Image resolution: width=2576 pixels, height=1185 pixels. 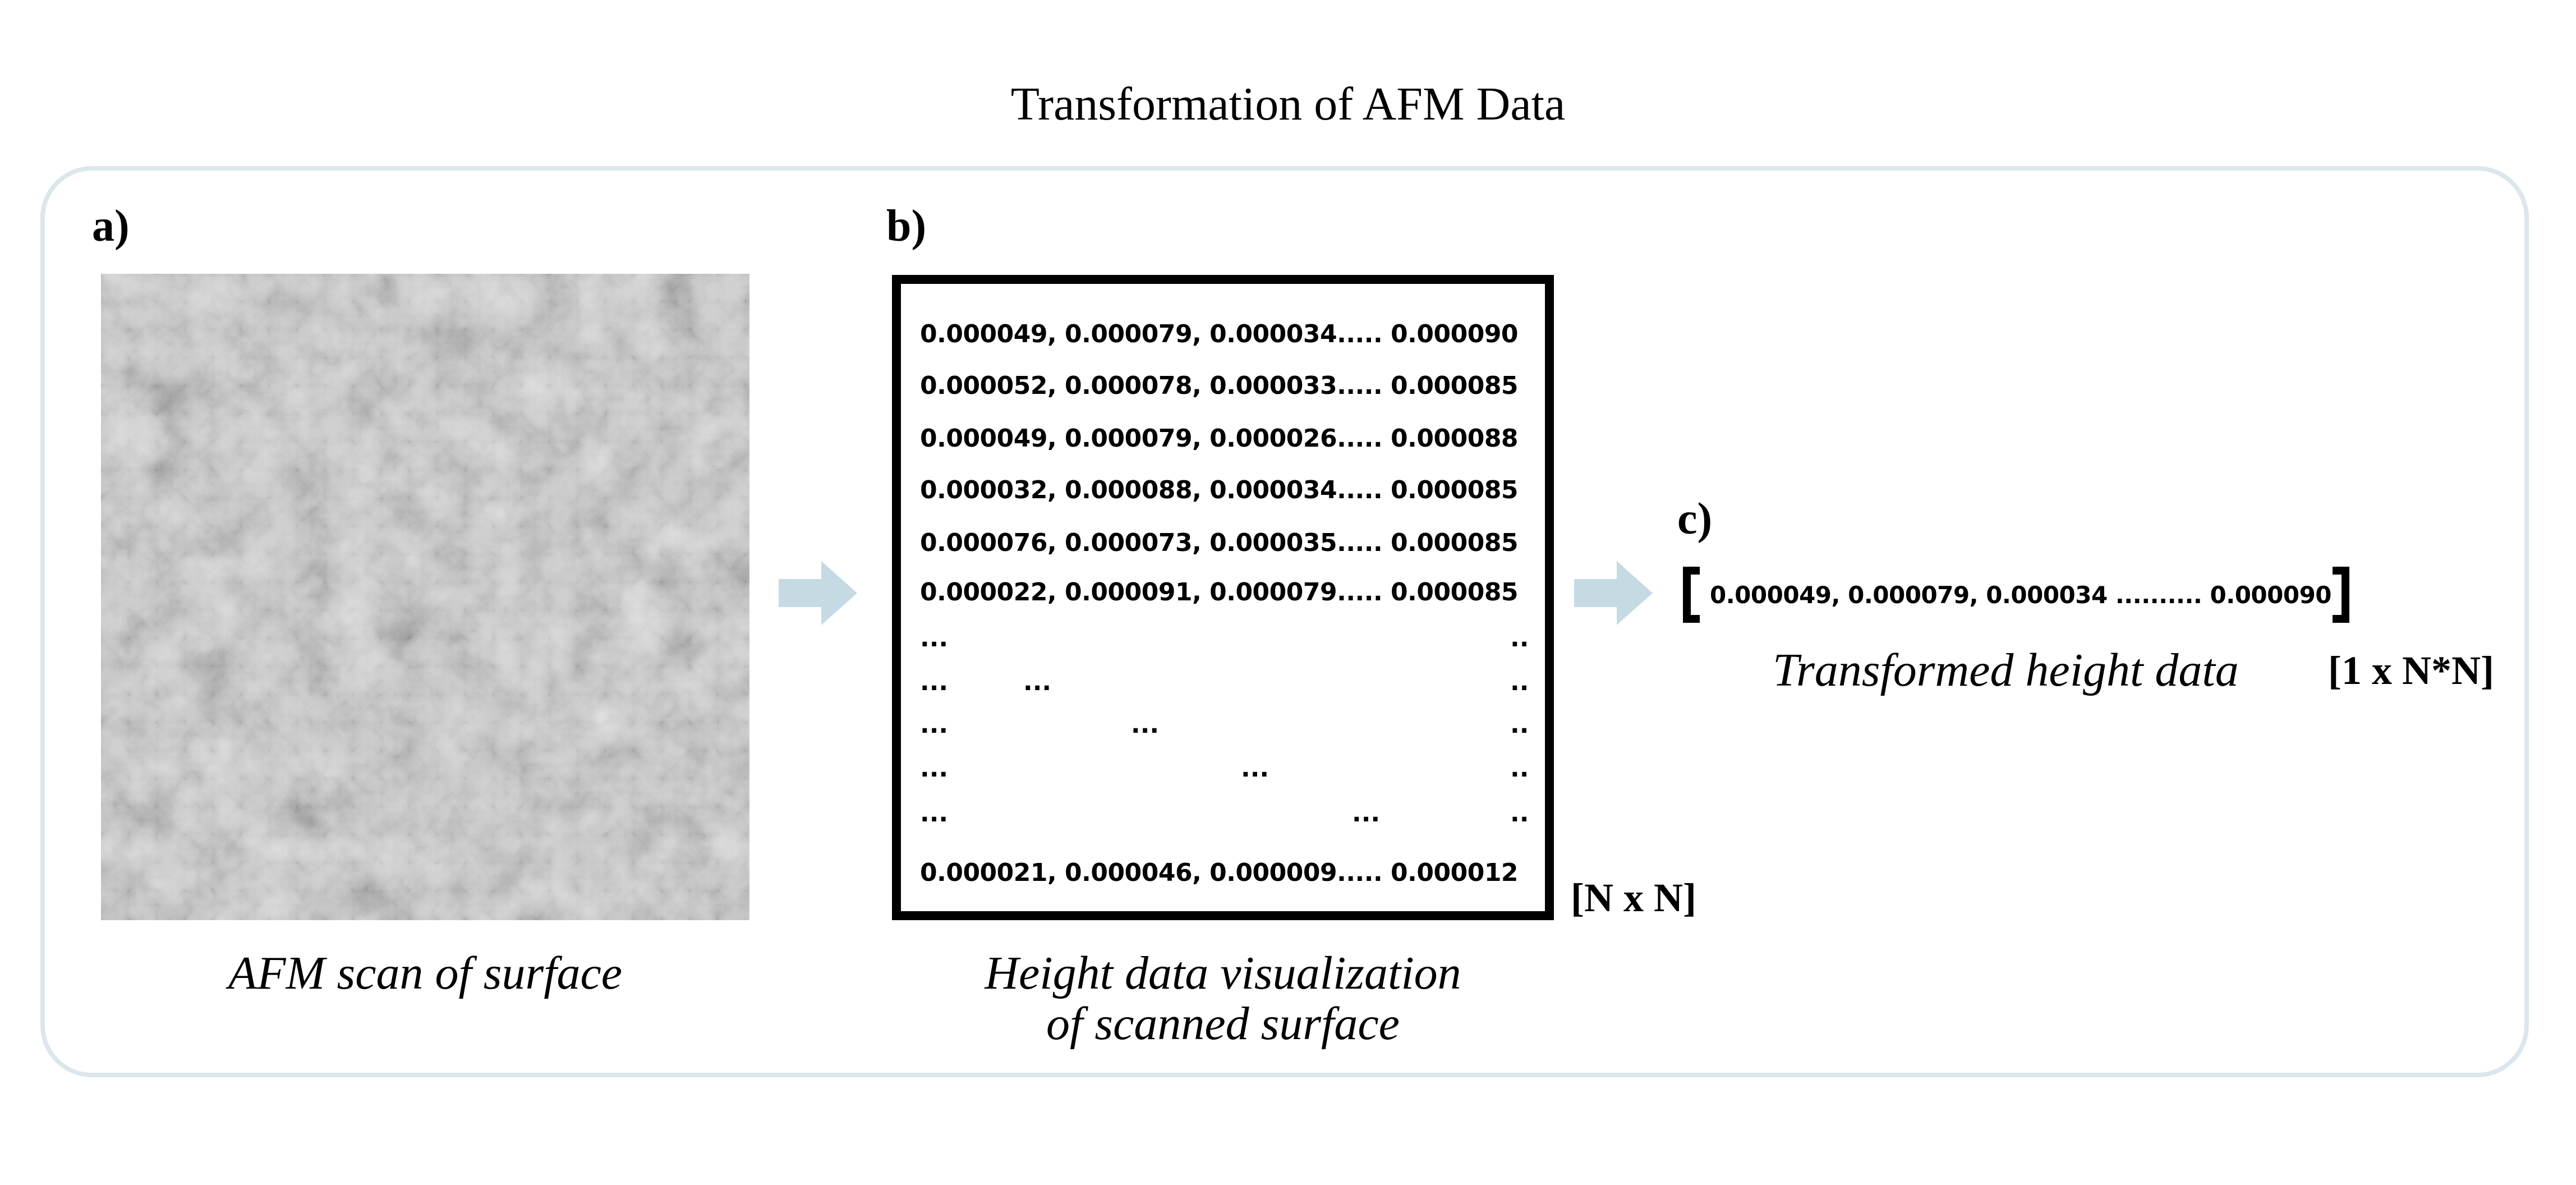 I want to click on vector-caption: Transformed height data, so click(x=2006, y=670).